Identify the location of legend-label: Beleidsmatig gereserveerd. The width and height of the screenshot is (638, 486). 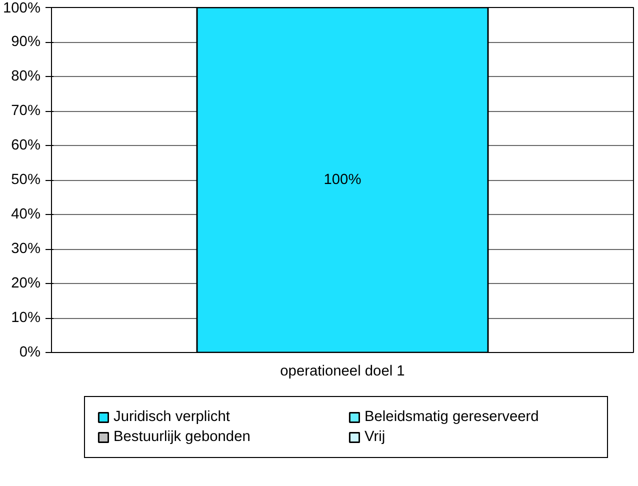
(452, 417).